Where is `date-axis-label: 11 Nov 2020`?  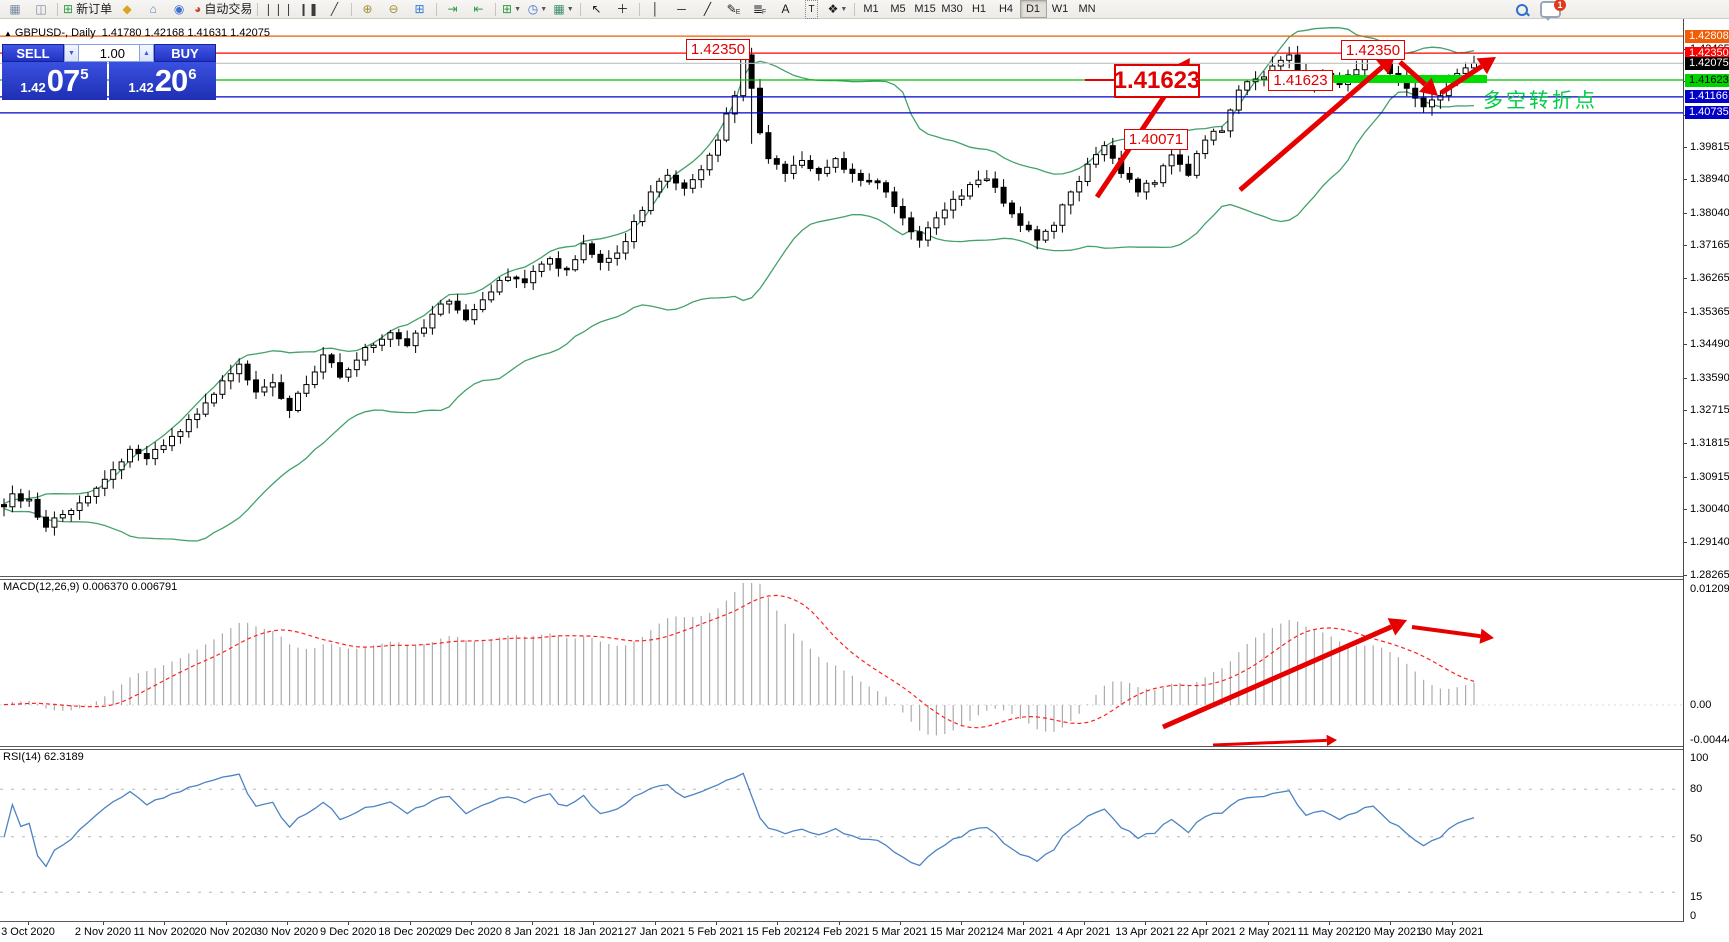
date-axis-label: 11 Nov 2020 is located at coordinates (164, 932).